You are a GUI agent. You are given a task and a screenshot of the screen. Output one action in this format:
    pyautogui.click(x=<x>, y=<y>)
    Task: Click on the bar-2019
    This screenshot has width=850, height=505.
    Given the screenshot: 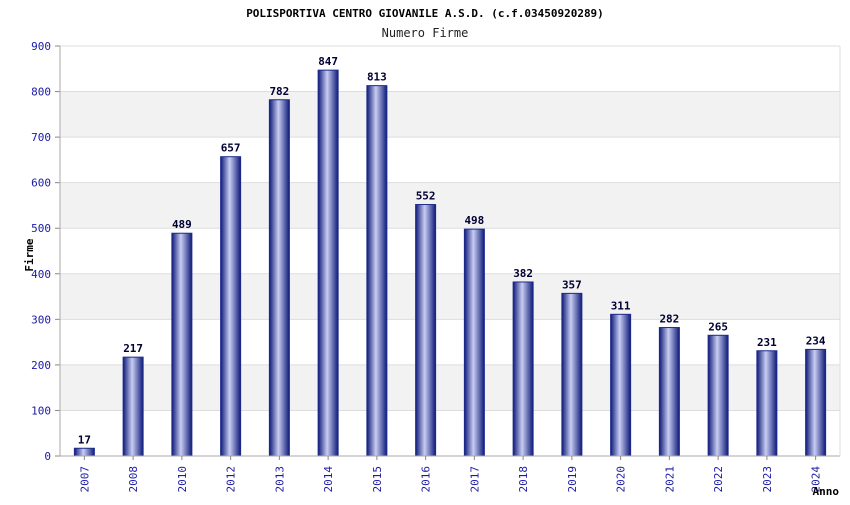 What is the action you would take?
    pyautogui.click(x=572, y=374)
    